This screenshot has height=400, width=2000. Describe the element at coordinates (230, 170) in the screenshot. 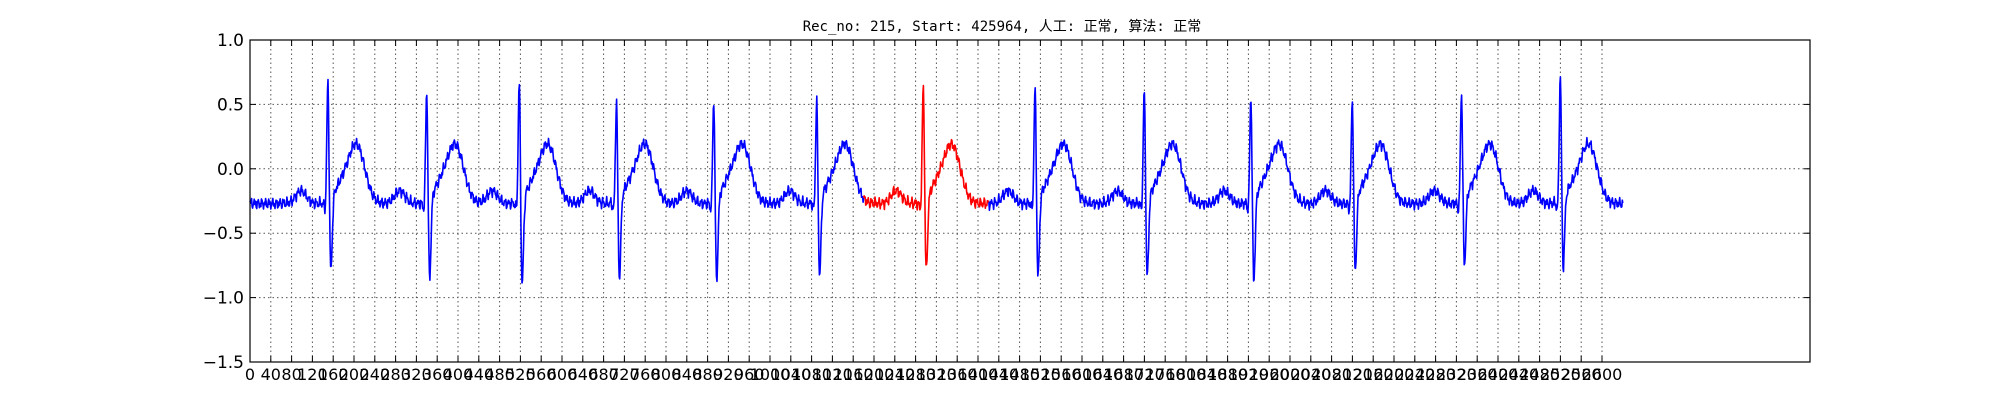

I see `y-tick-label: 0.0` at that location.